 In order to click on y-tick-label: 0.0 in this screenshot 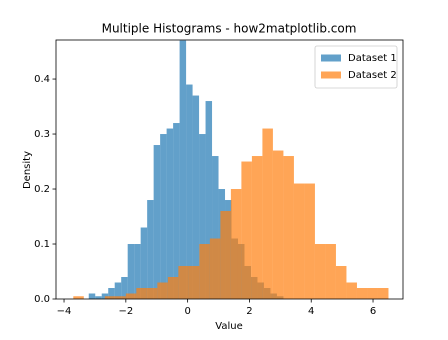, I will do `click(42, 299)`.